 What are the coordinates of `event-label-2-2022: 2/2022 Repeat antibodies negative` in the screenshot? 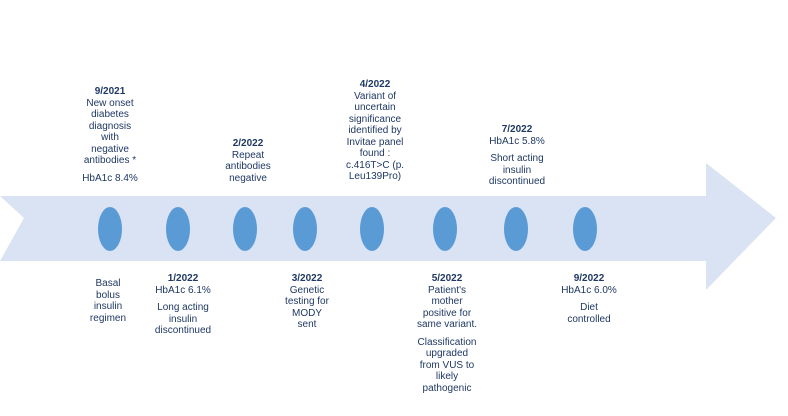 It's located at (248, 161).